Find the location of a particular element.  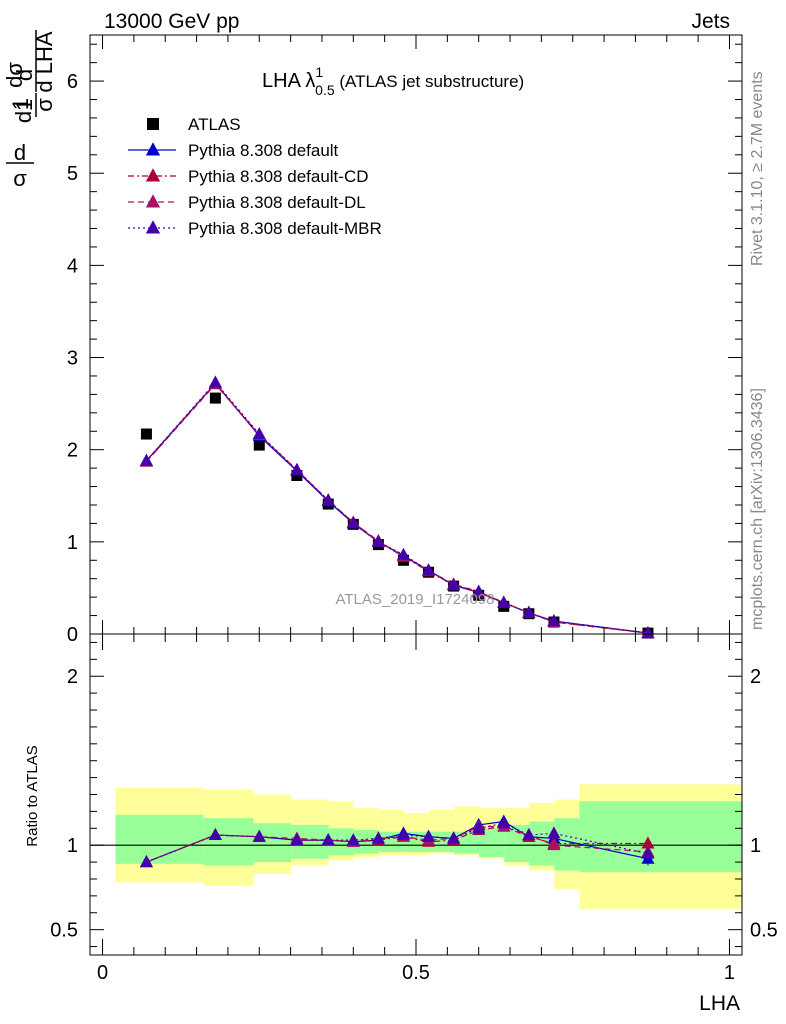

x-tick-label: 0 is located at coordinates (102, 973).